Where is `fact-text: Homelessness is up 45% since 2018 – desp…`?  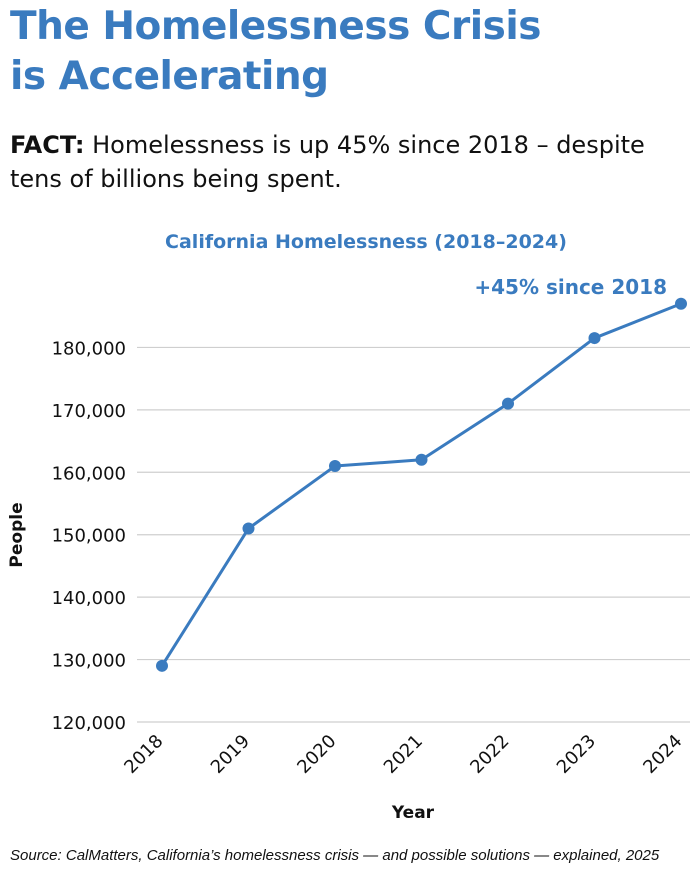 fact-text: Homelessness is up 45% since 2018 – desp… is located at coordinates (327, 162).